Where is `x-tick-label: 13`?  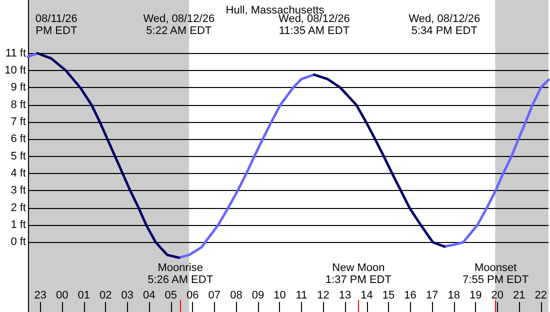 x-tick-label: 13 is located at coordinates (345, 296).